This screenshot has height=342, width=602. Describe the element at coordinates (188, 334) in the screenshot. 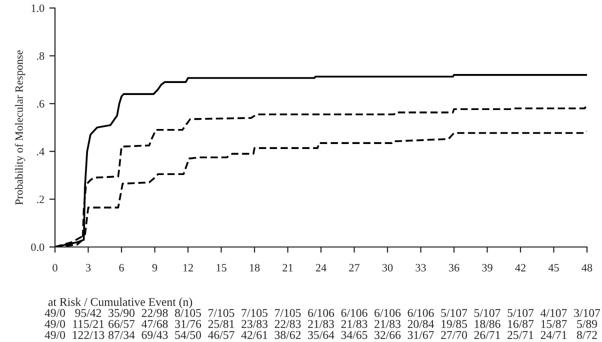

I see `text: 54/50` at that location.